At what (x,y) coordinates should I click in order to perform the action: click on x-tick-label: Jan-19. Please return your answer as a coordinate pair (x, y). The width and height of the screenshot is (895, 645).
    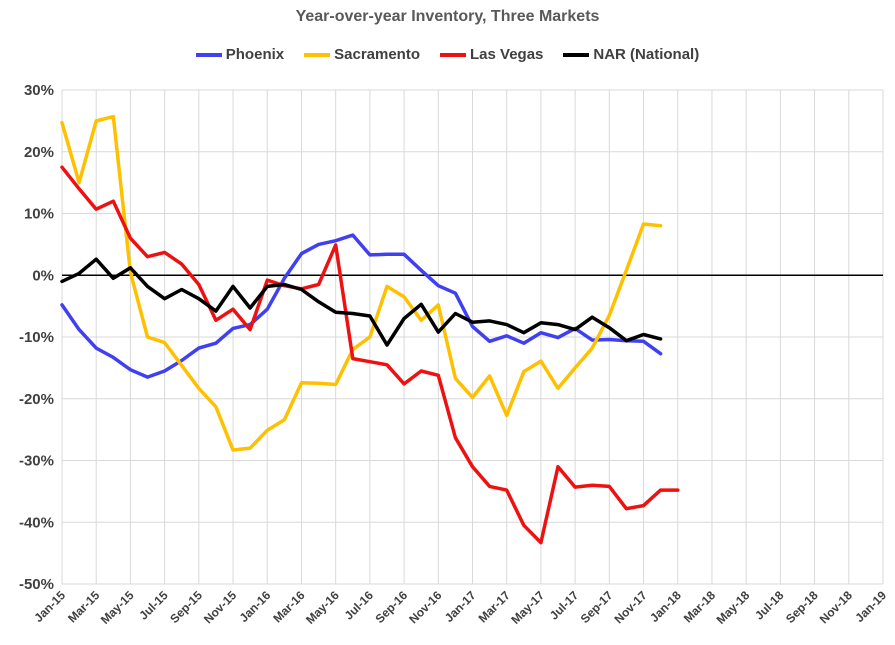
    Looking at the image, I should click on (870, 606).